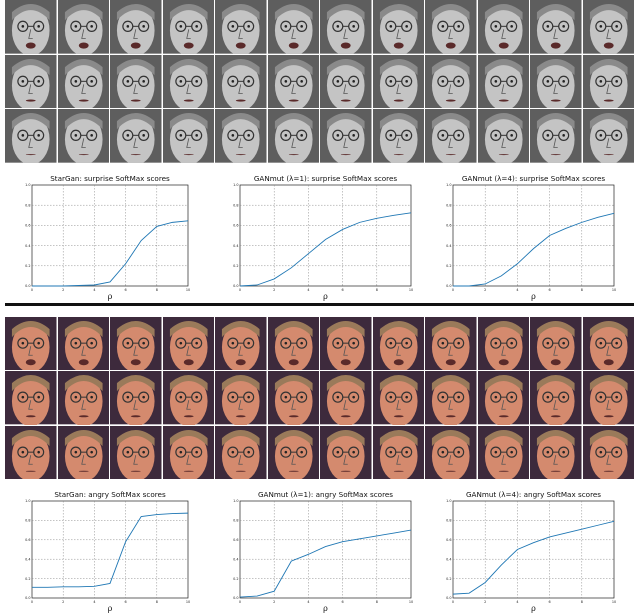 The height and width of the screenshot is (616, 634). What do you see at coordinates (319, 304) in the screenshot?
I see `section-divider` at bounding box center [319, 304].